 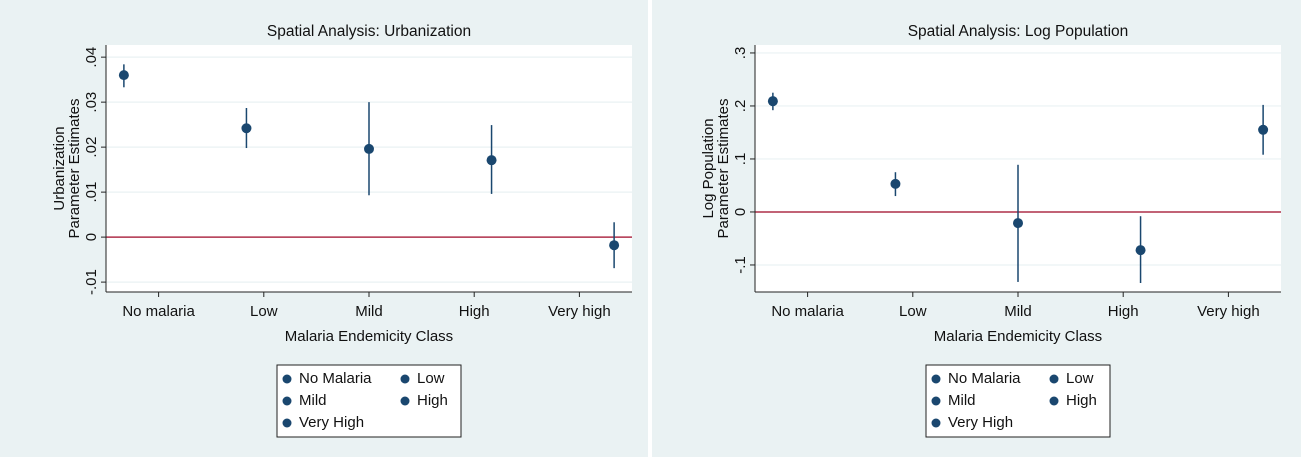 What do you see at coordinates (740, 53) in the screenshot?
I see `y-tick-label: .3` at bounding box center [740, 53].